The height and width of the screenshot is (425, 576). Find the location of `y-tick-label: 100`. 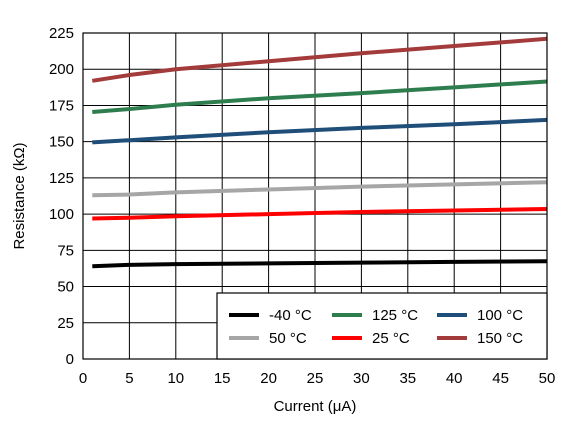

y-tick-label: 100 is located at coordinates (61, 214).